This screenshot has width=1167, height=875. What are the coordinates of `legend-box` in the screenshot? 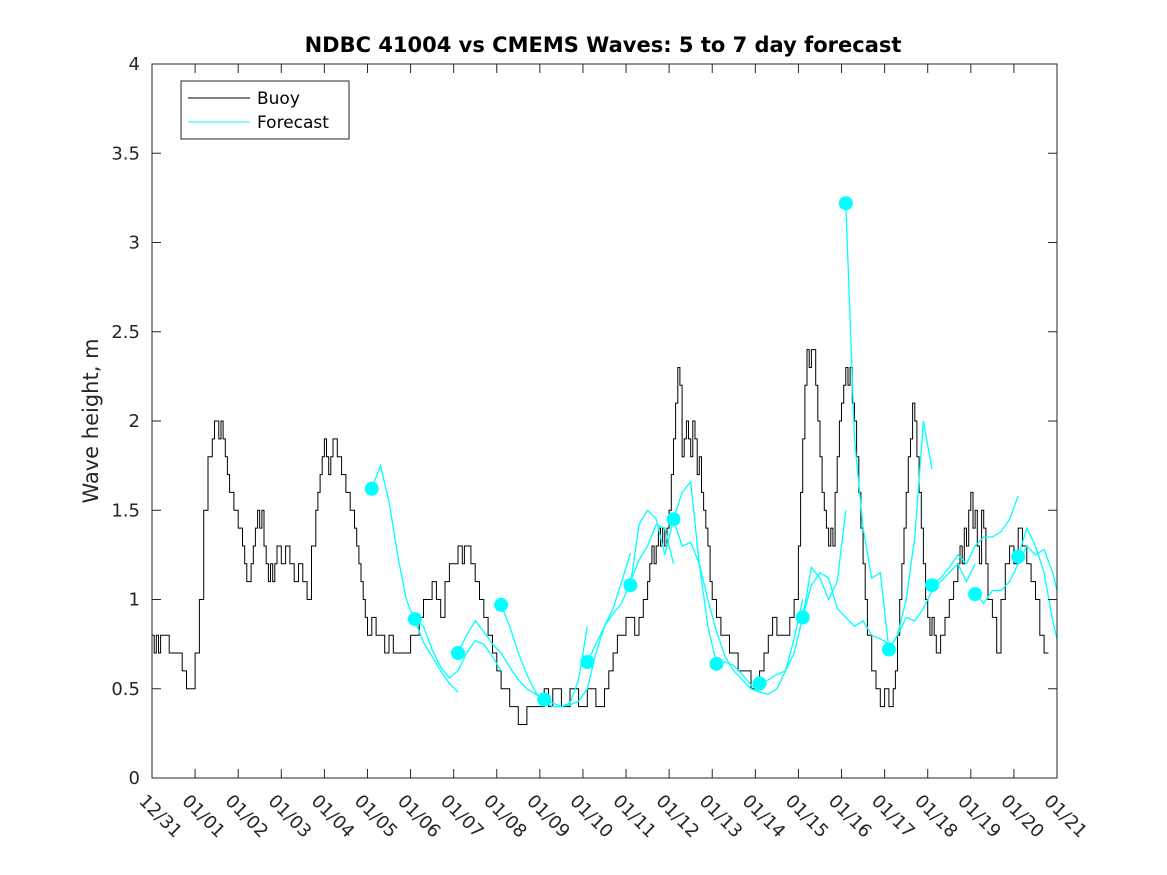 It's located at (265, 110).